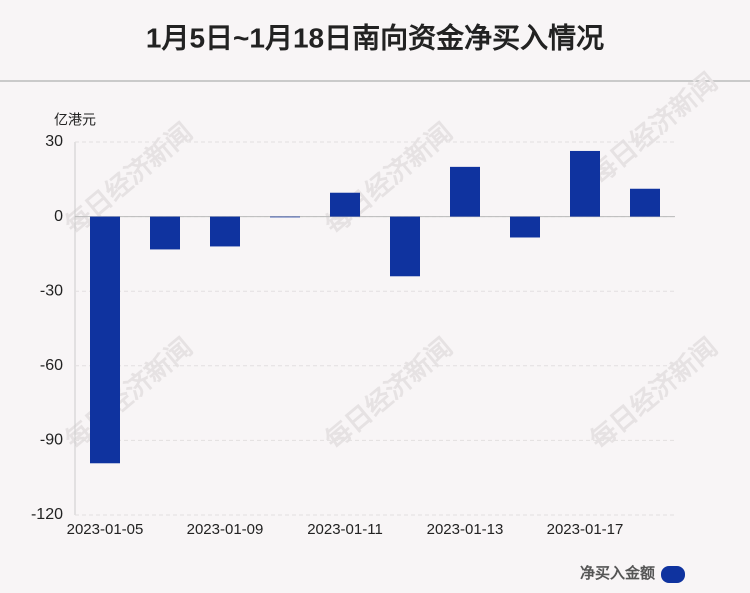 The image size is (750, 593). What do you see at coordinates (225, 529) in the screenshot?
I see `x-tick-label: 2023-01-09` at bounding box center [225, 529].